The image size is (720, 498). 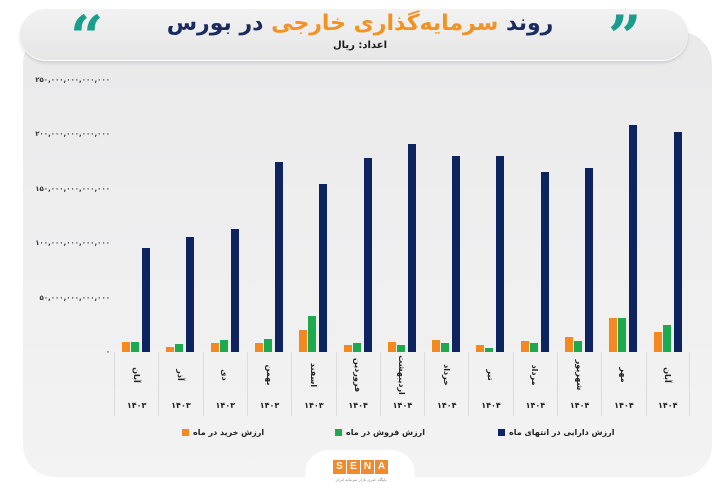 I want to click on x-month-label: فروردین, so click(x=358, y=375).